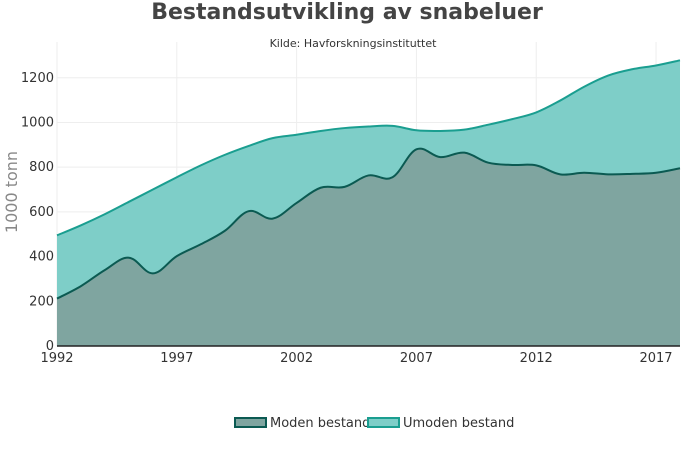 The height and width of the screenshot is (450, 700). What do you see at coordinates (296, 358) in the screenshot?
I see `x-tick-label: 2002` at bounding box center [296, 358].